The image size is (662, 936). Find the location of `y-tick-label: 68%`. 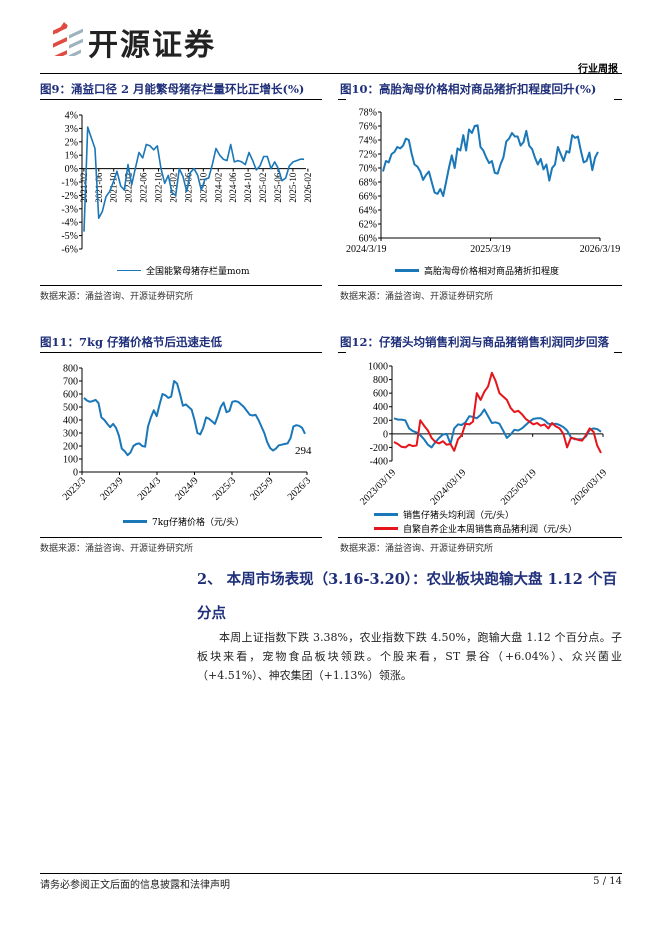

y-tick-label: 68% is located at coordinates (368, 183).